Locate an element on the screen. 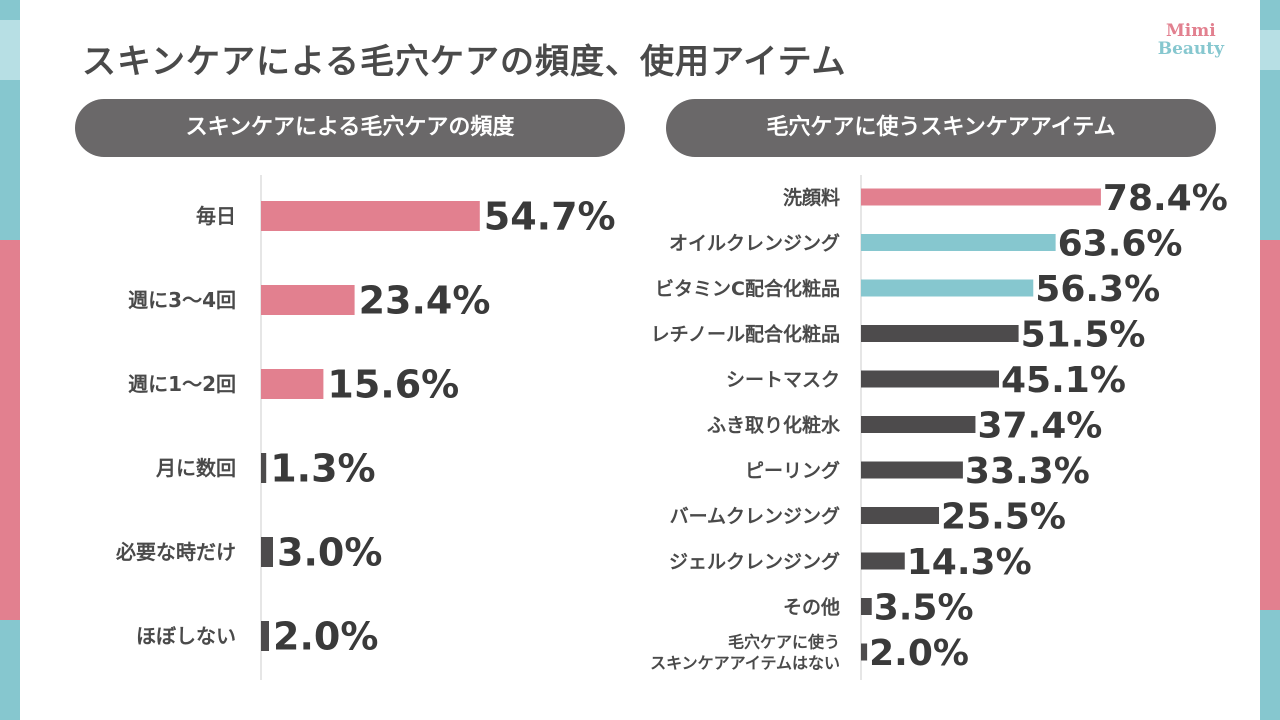 The image size is (1280, 720). chart-2-category-label: 洗顔料 is located at coordinates (811, 197).